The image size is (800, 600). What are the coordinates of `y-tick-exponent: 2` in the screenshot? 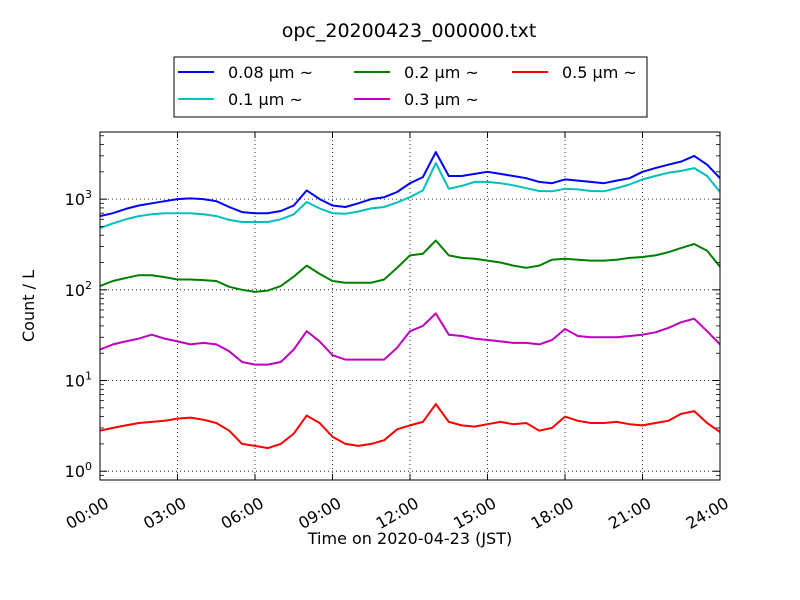 It's located at (88, 285).